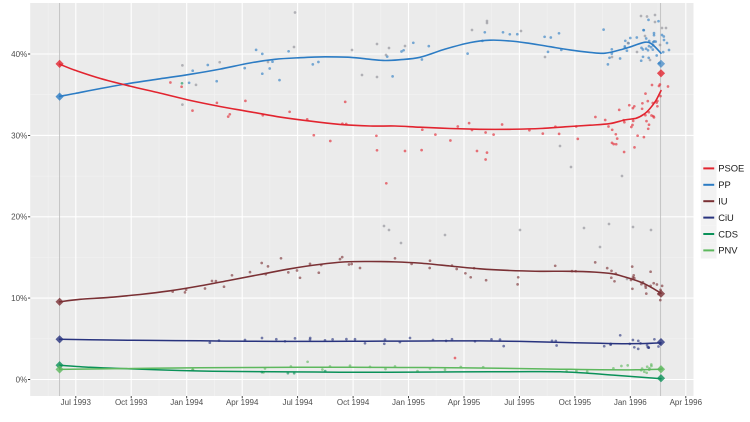 This screenshot has height=422, width=750. Describe the element at coordinates (464, 402) in the screenshot. I see `svg-text: Apr 1995` at that location.